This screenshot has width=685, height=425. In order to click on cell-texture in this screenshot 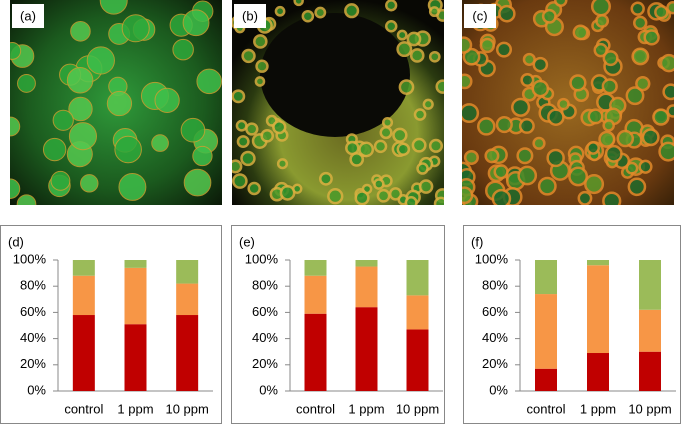, I will do `click(116, 102)`.